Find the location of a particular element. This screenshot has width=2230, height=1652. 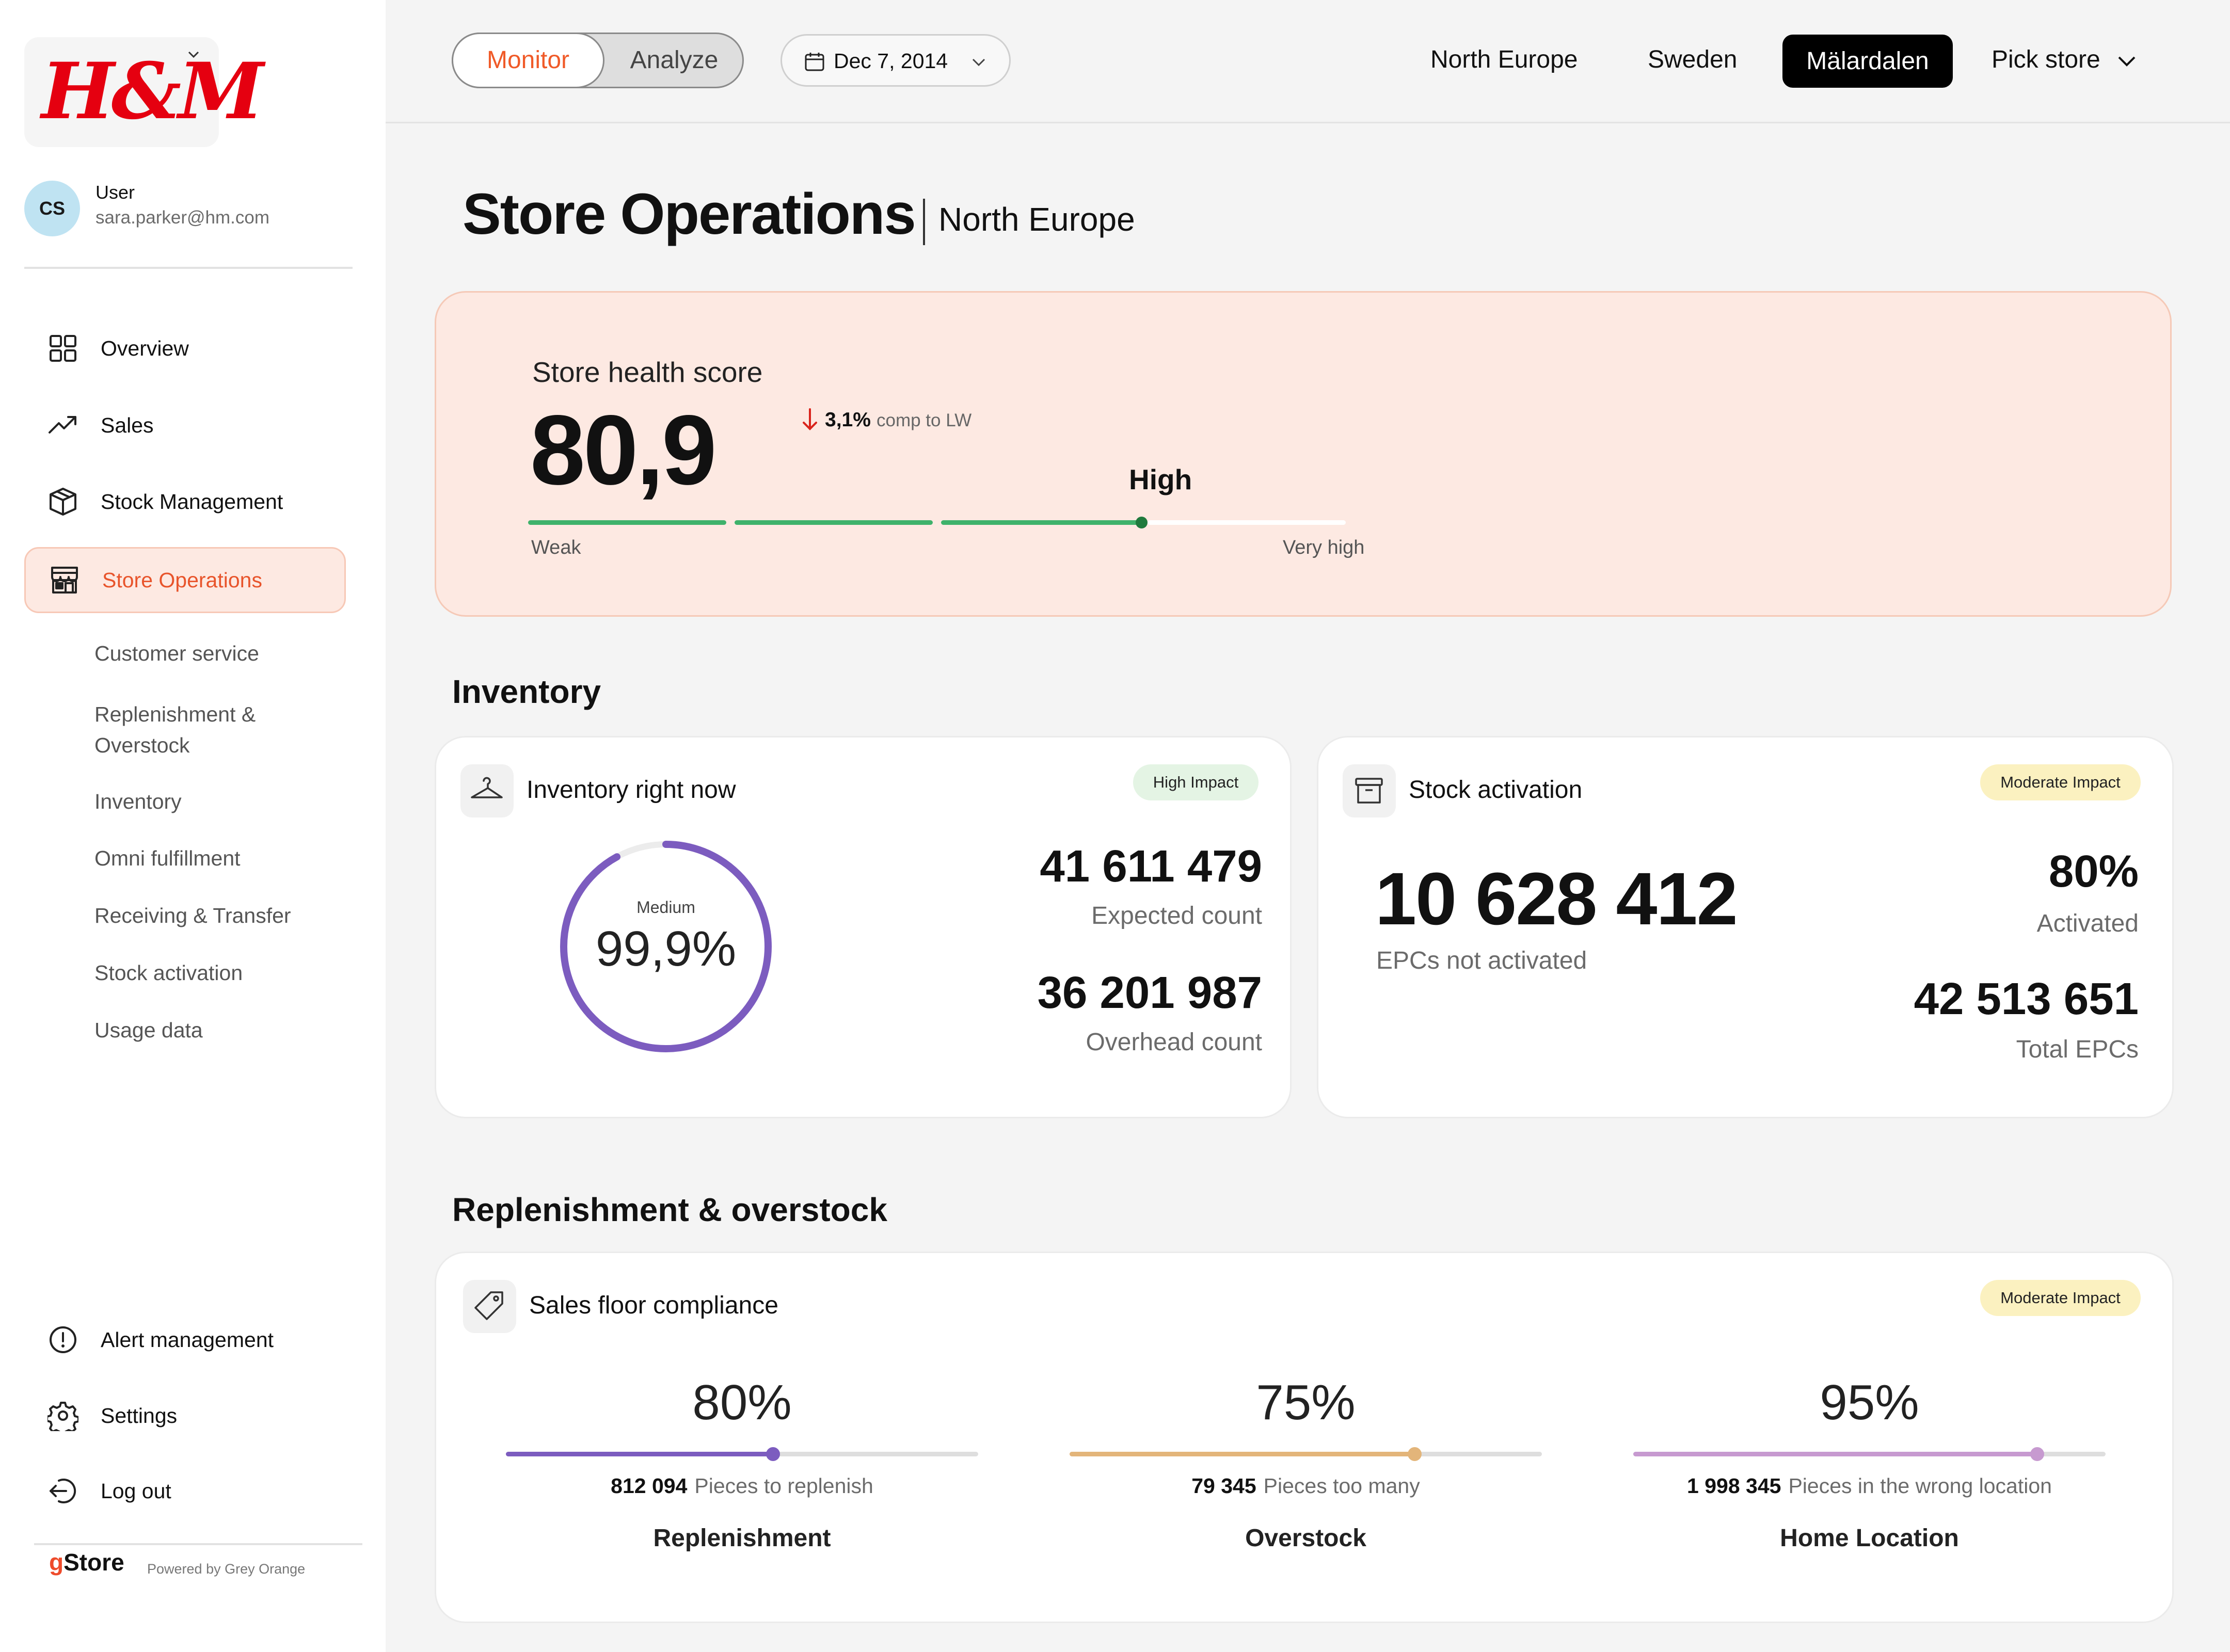

page-subtitle: North Europe is located at coordinates (1036, 219).